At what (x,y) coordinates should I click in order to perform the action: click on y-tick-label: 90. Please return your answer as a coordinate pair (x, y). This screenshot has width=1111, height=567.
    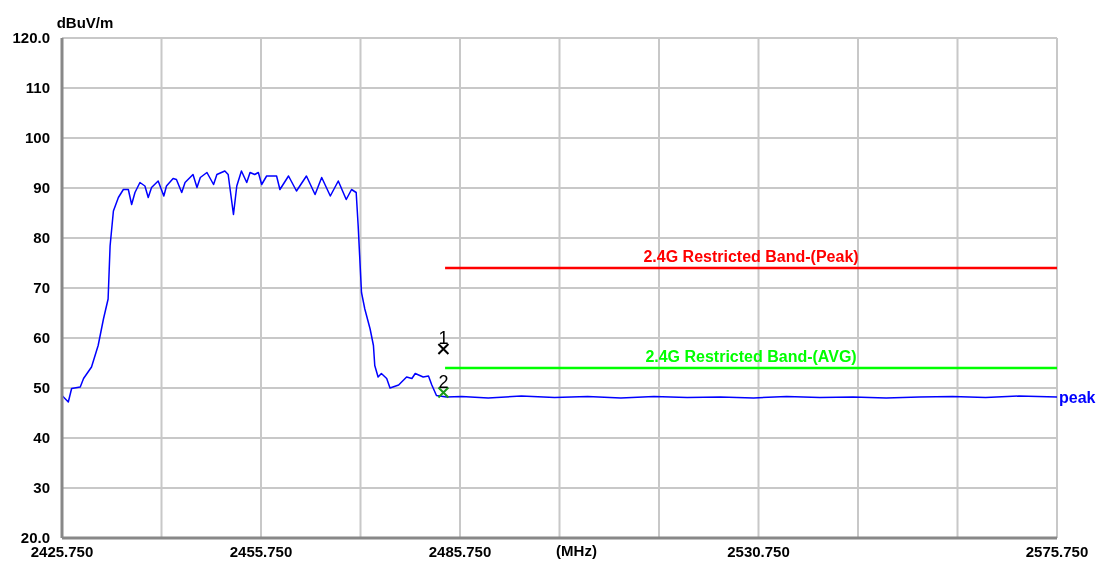
    Looking at the image, I should click on (41, 188).